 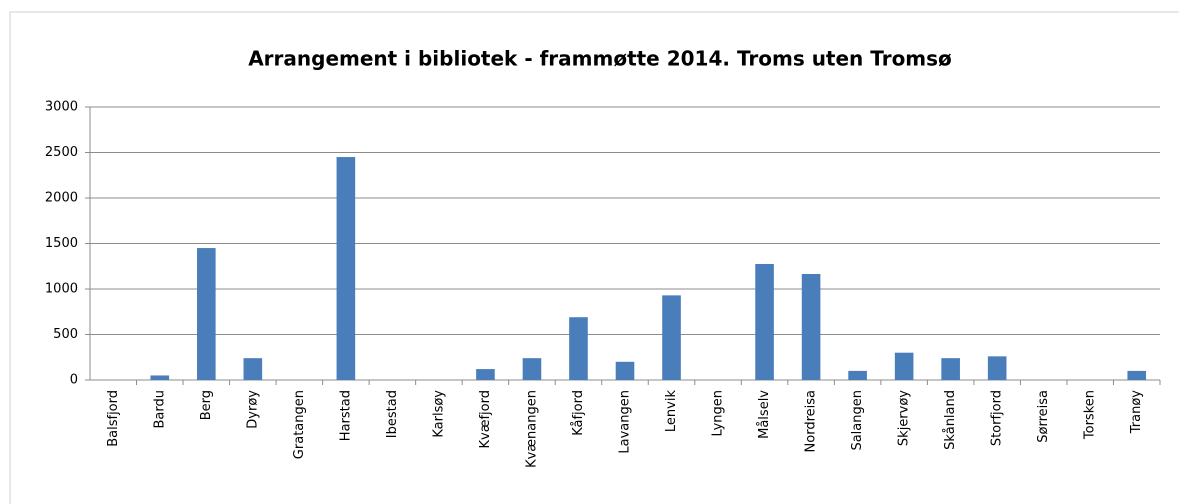 What do you see at coordinates (61, 198) in the screenshot?
I see `y-tick-label: 2000` at bounding box center [61, 198].